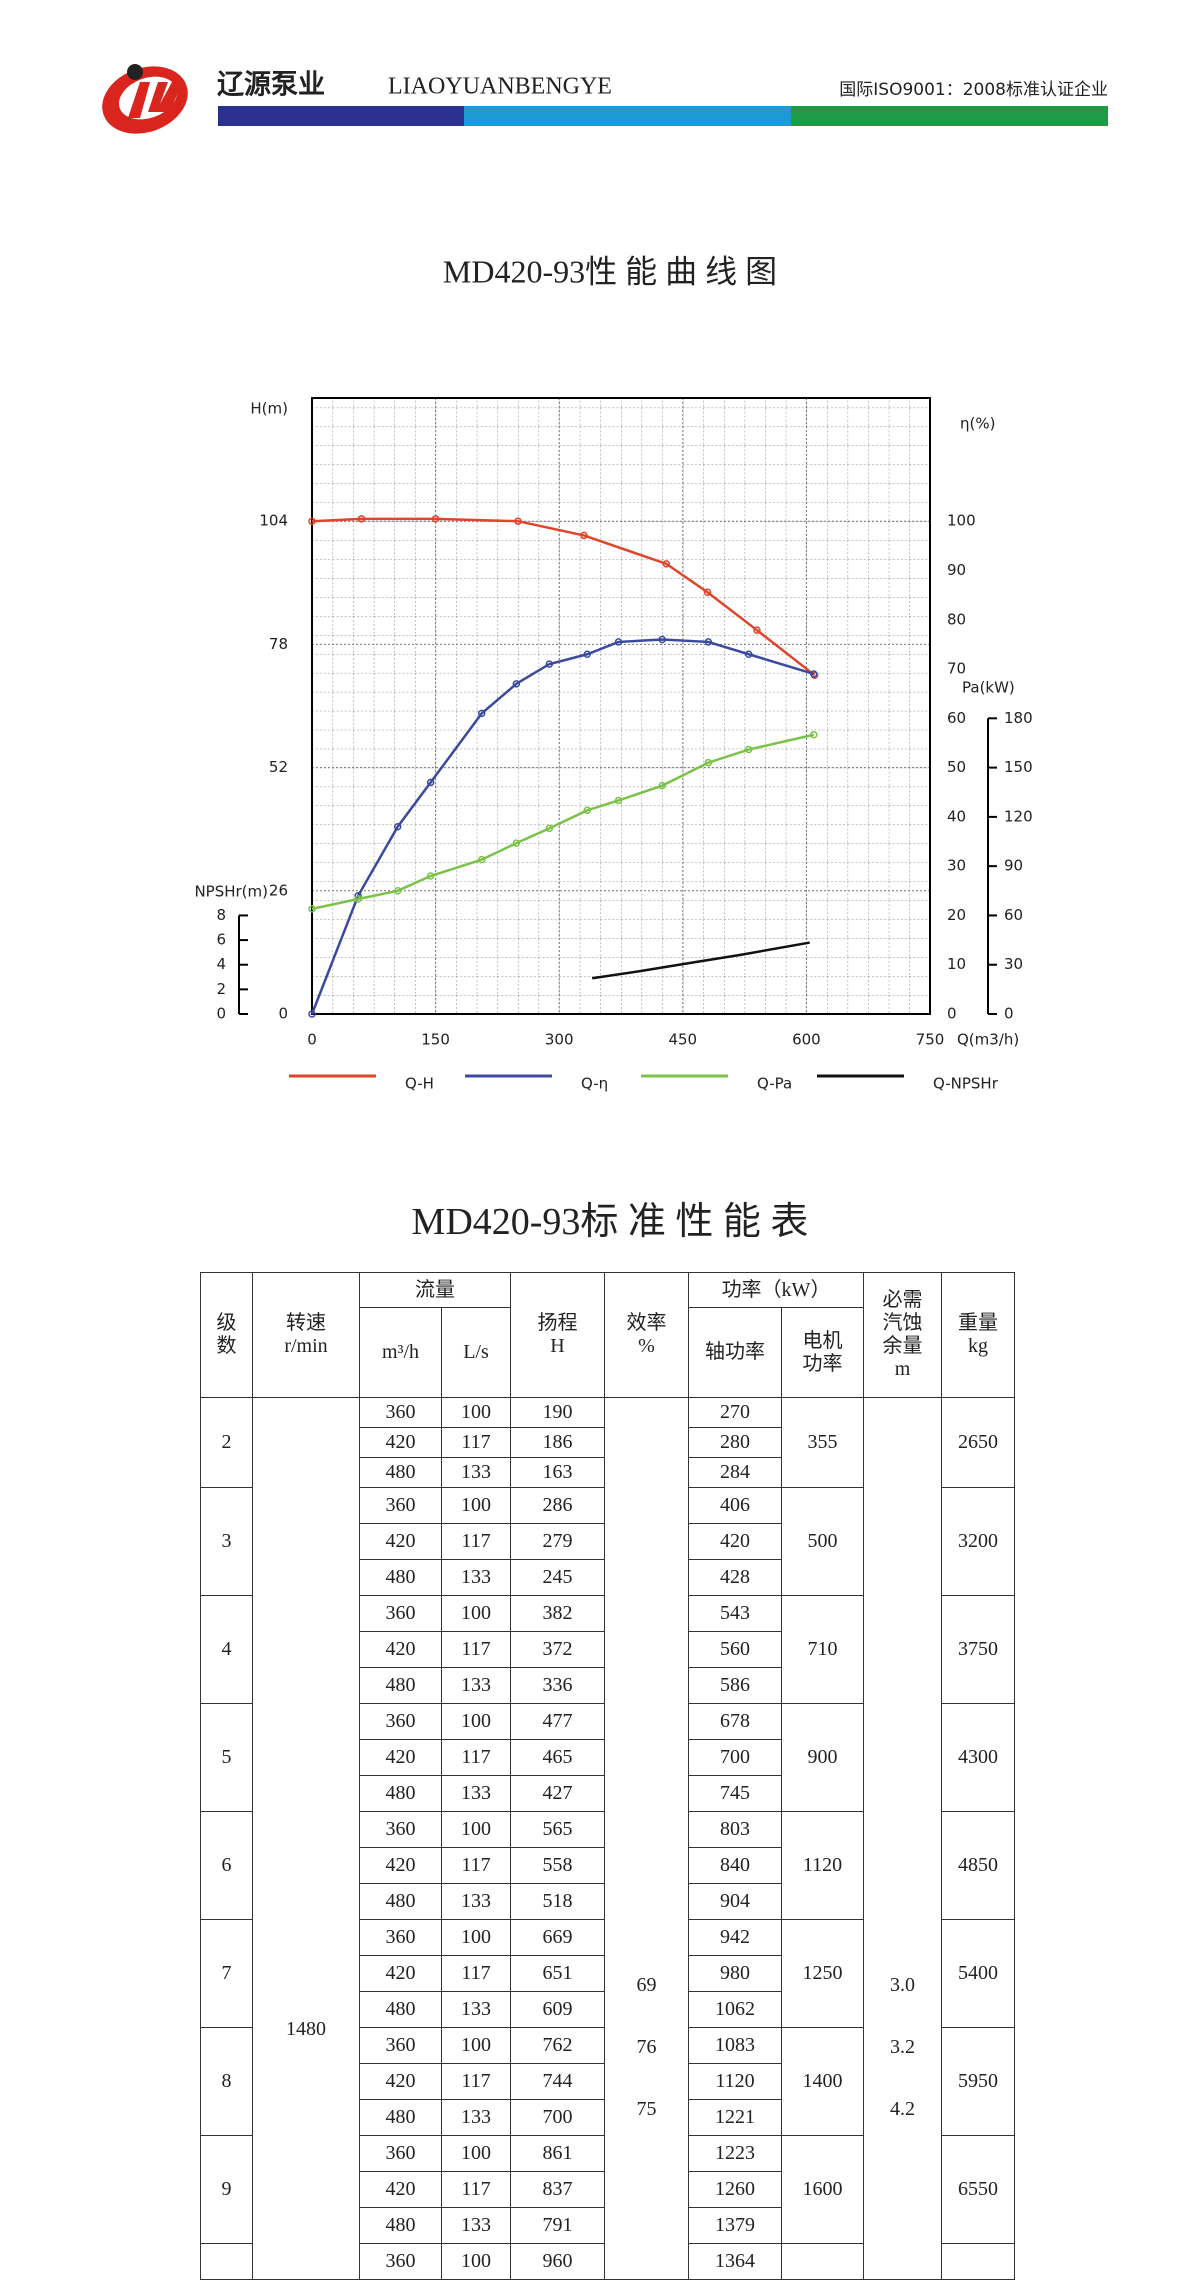 The image size is (1200, 2280). I want to click on table-cell: 7, so click(226, 1973).